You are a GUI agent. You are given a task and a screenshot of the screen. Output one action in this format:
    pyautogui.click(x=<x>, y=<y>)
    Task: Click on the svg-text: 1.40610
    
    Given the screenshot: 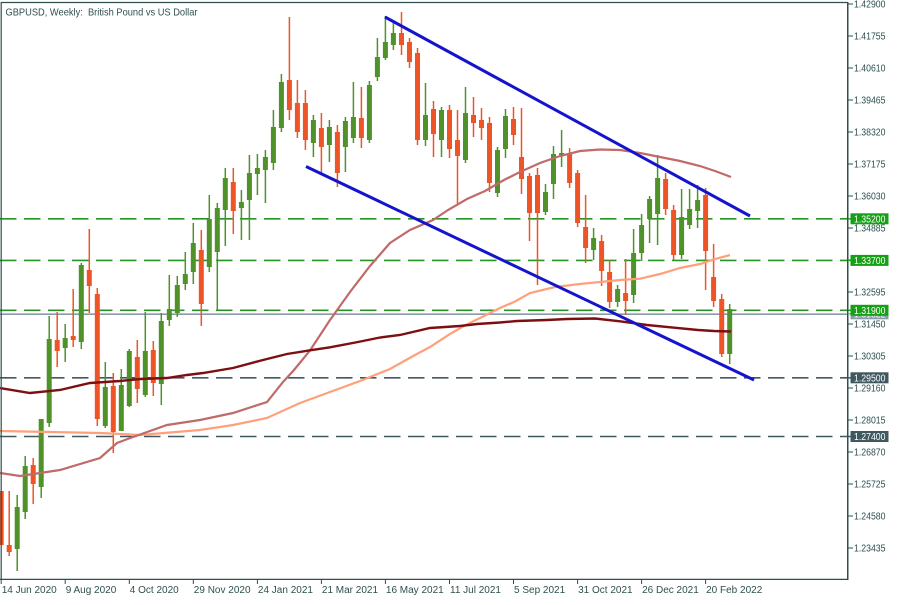 What is the action you would take?
    pyautogui.click(x=870, y=69)
    